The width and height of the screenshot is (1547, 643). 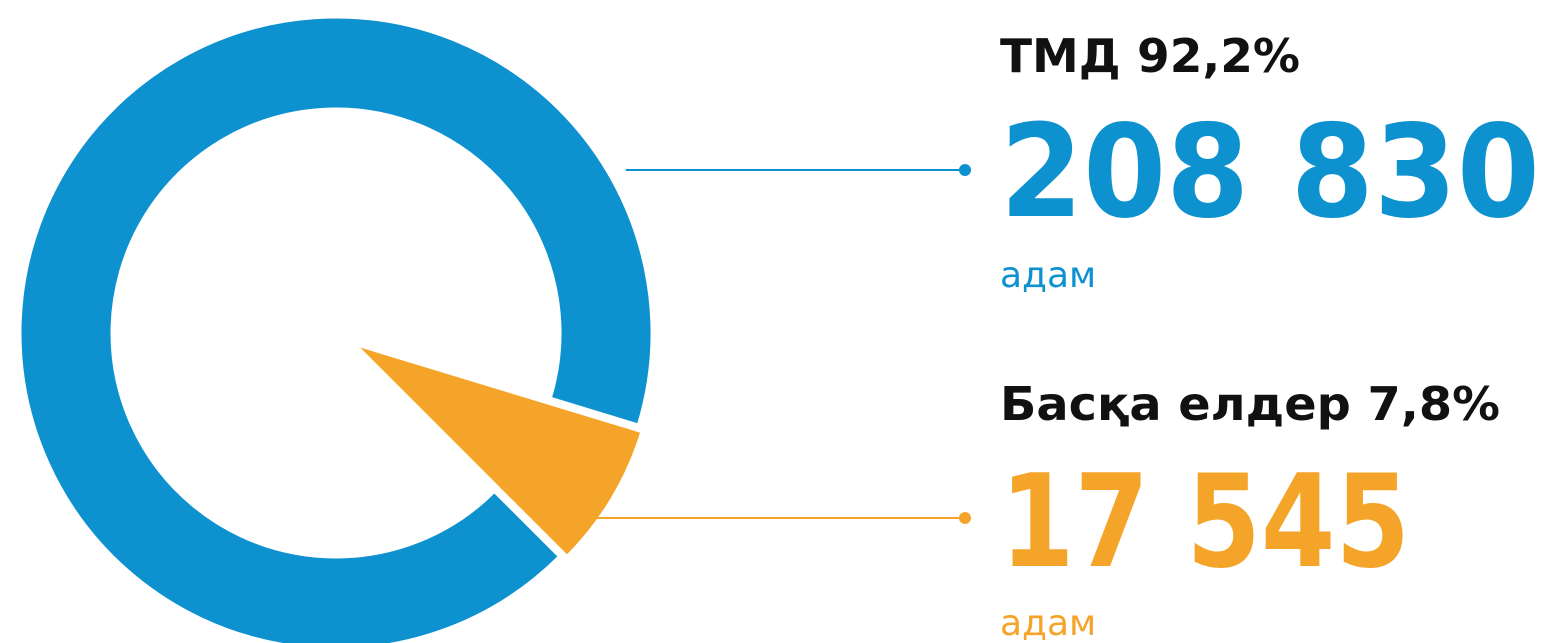 What do you see at coordinates (498, 450) in the screenshot?
I see `pie-slice` at bounding box center [498, 450].